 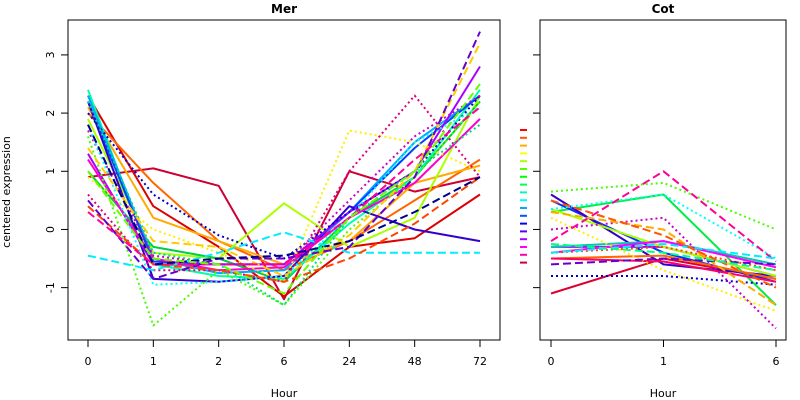 I want to click on panel-mer-x-tick-label: 1, so click(x=153, y=361).